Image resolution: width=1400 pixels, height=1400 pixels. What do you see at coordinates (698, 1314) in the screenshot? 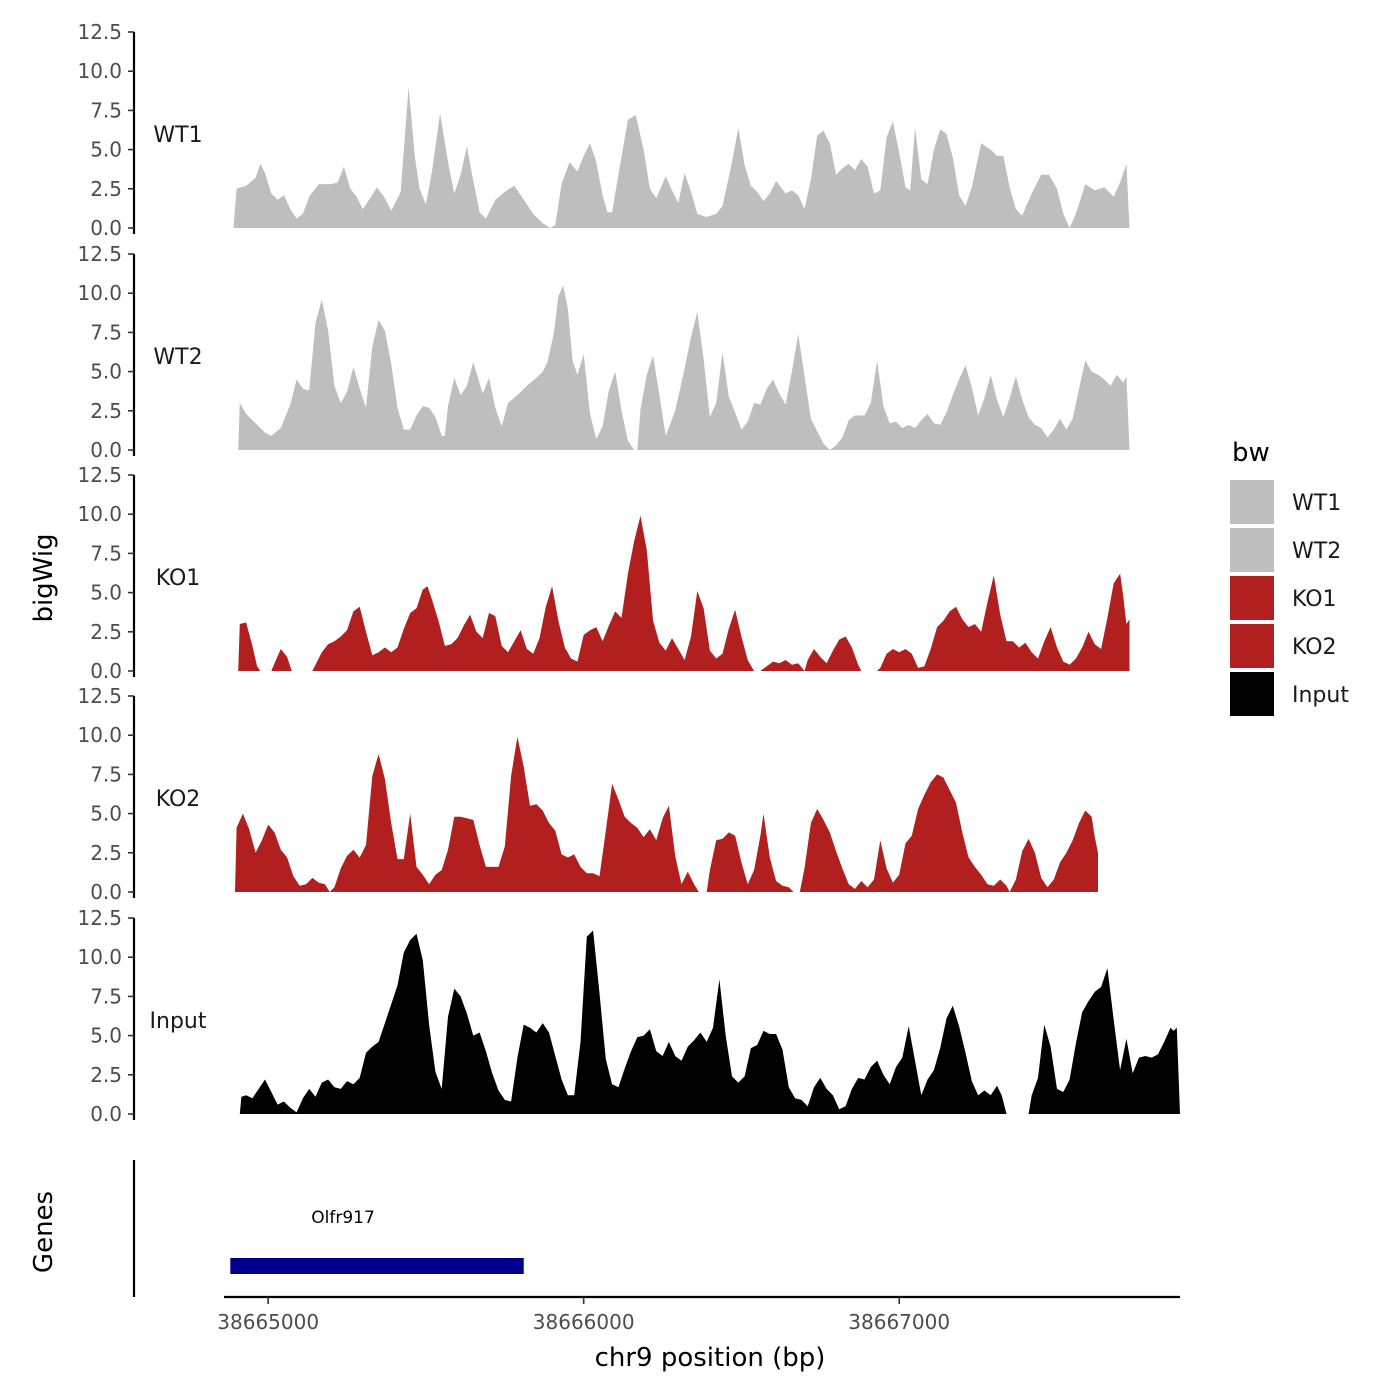
I see `x-axis: 38665000 38666000 38667000` at bounding box center [698, 1314].